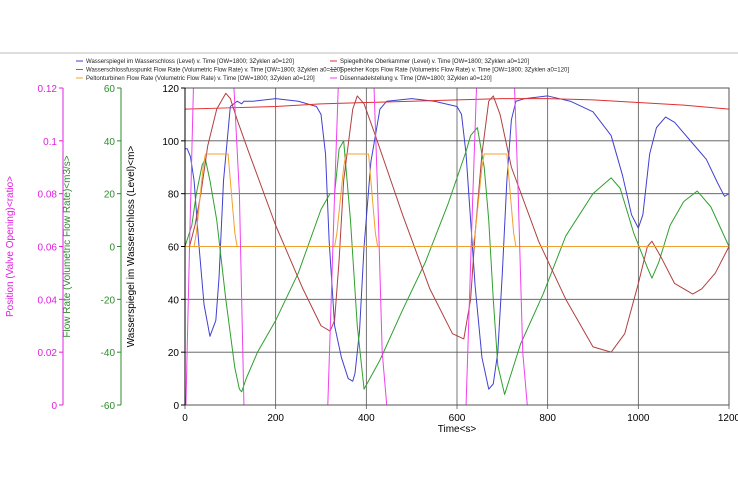 Image resolution: width=738 pixels, height=492 pixels. I want to click on x-tick-label: 200, so click(275, 418).